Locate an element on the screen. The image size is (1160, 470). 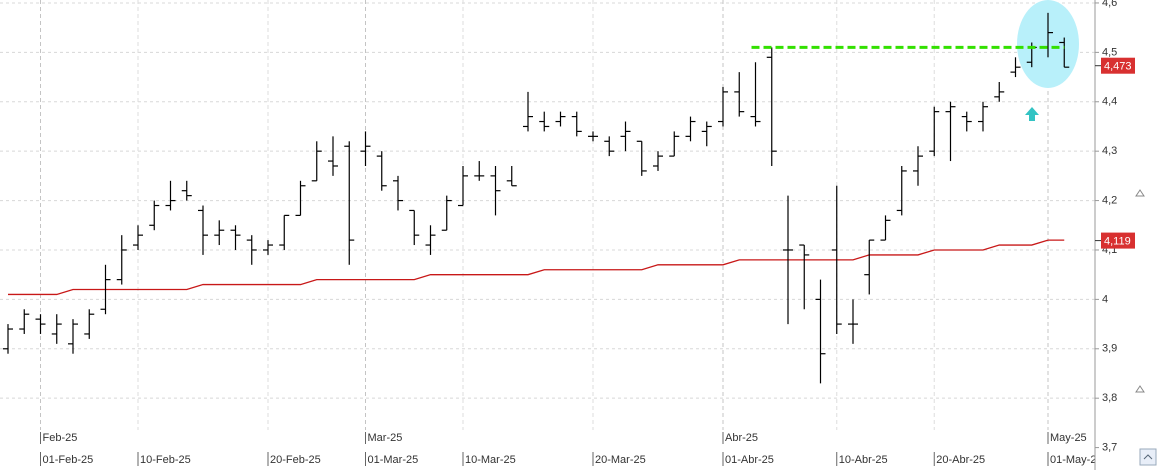
x-tick-label: 01-Abr-25 is located at coordinates (749, 460).